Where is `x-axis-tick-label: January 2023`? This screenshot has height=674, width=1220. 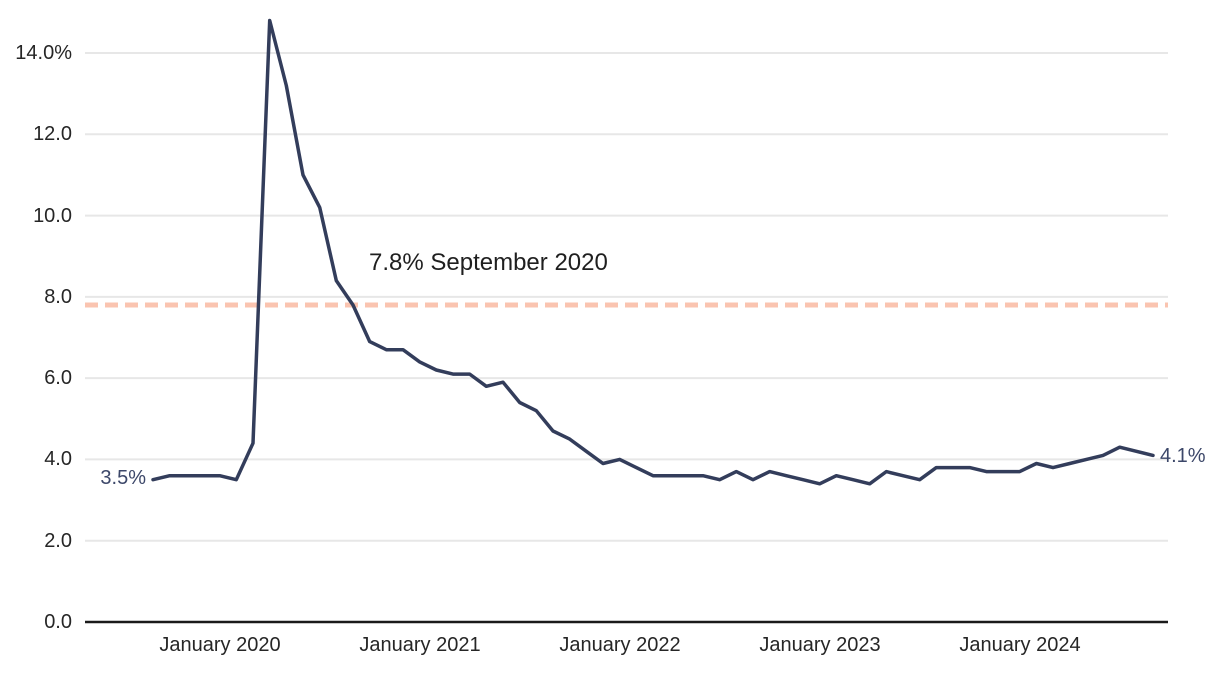
x-axis-tick-label: January 2023 is located at coordinates (820, 645).